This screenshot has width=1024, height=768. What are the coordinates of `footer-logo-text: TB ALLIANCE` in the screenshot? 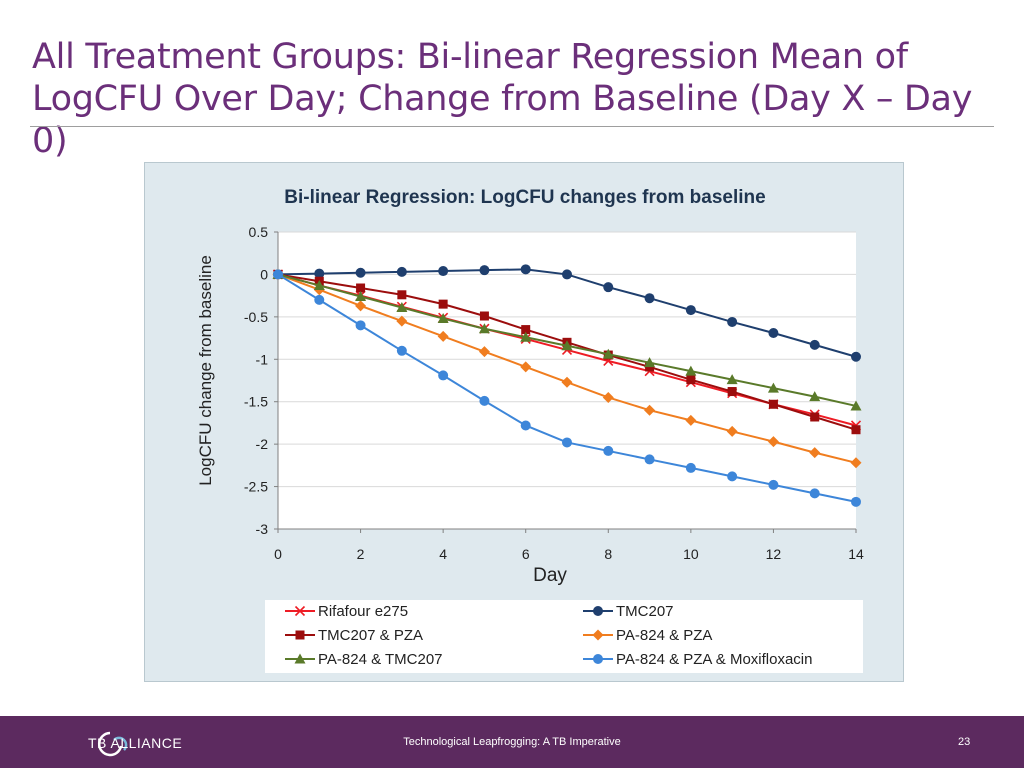 It's located at (135, 743).